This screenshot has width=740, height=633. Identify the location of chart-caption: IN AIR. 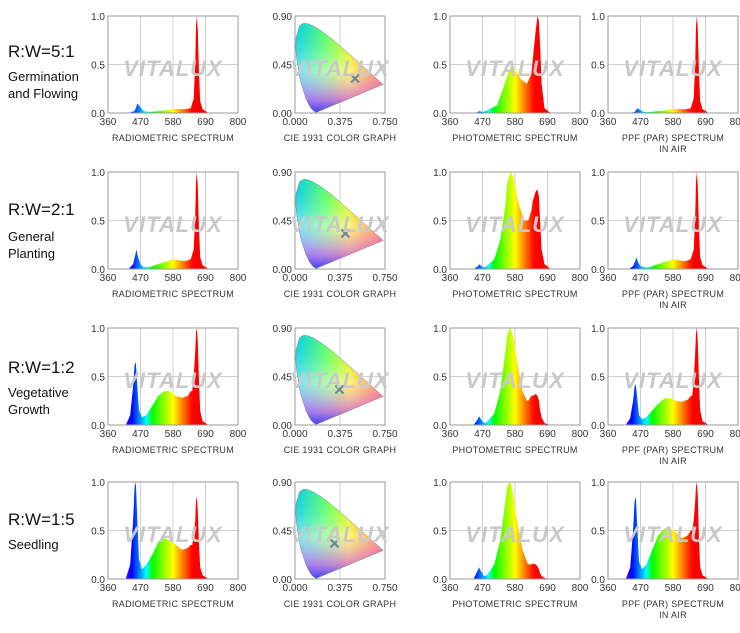
(673, 461).